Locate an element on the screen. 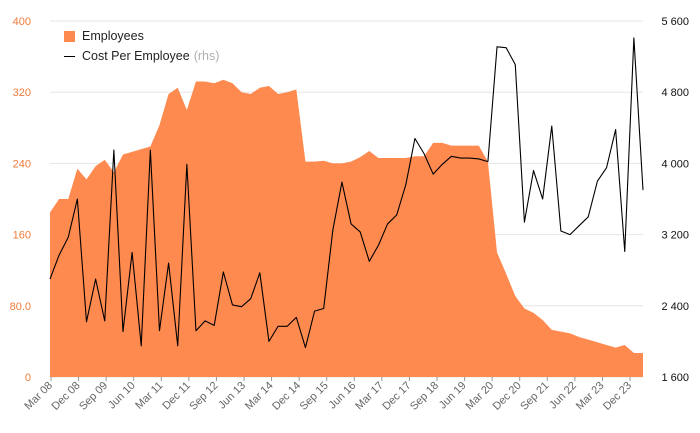 The width and height of the screenshot is (700, 433). x-tick-label: Sep 15 is located at coordinates (314, 396).